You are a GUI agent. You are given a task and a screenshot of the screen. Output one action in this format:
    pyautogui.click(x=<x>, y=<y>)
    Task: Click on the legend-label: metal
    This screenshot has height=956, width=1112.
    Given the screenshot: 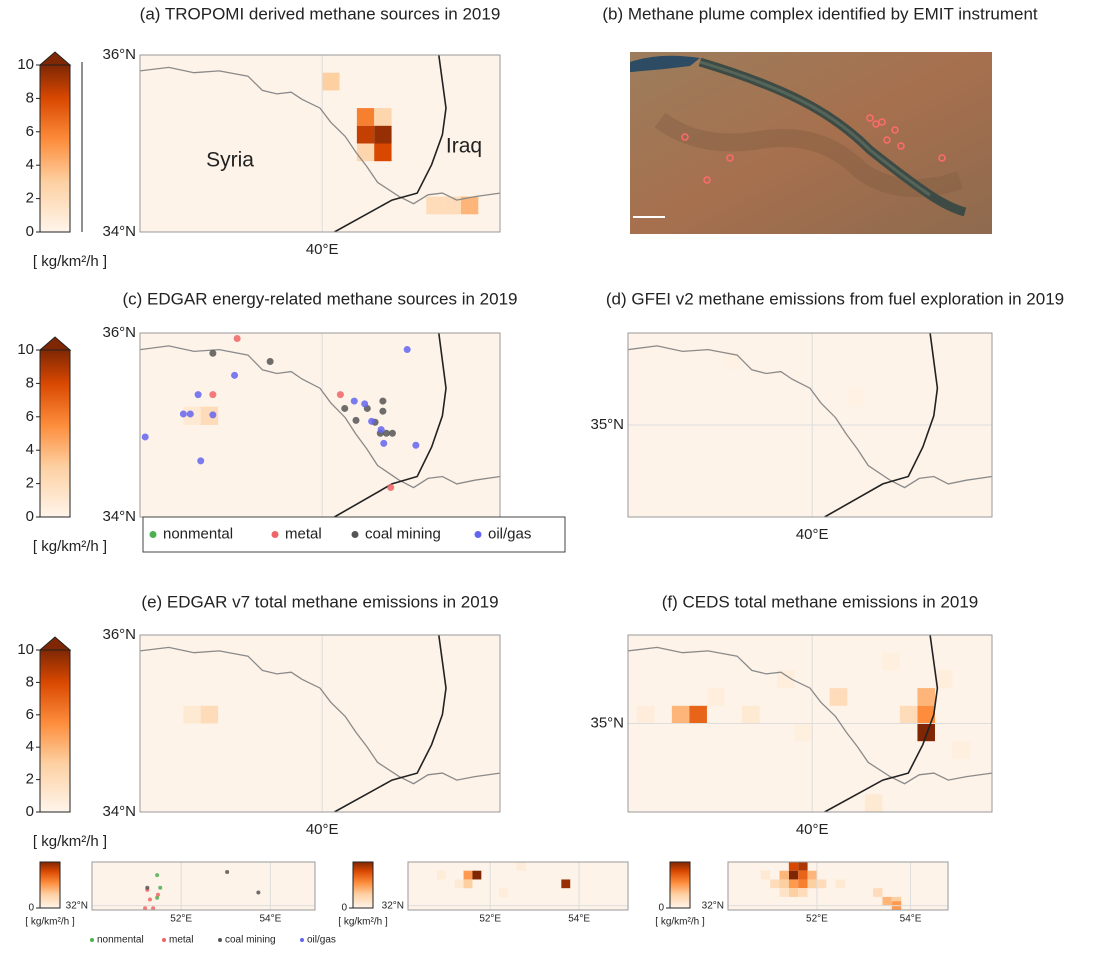 What is the action you would take?
    pyautogui.click(x=181, y=940)
    